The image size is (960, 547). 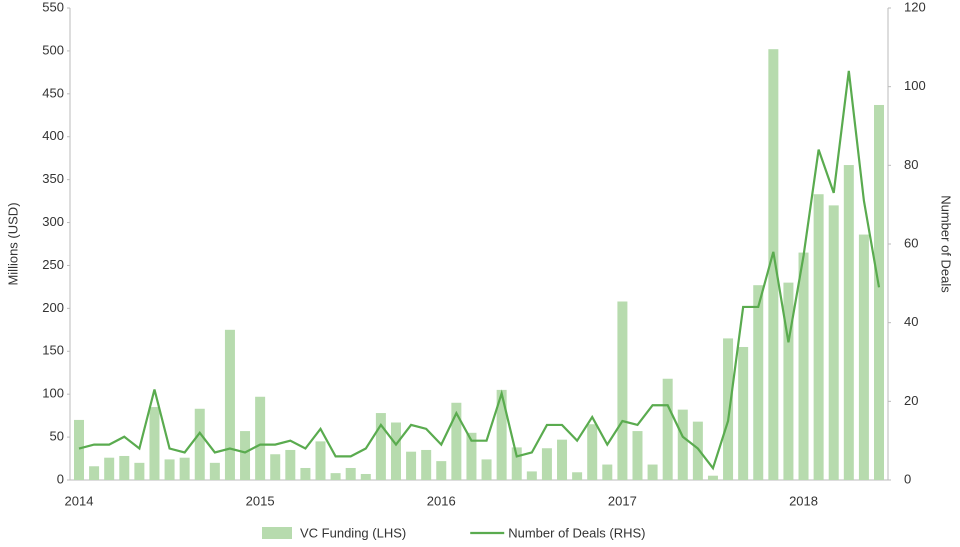 I want to click on y2-tick-label: 100, so click(x=915, y=85).